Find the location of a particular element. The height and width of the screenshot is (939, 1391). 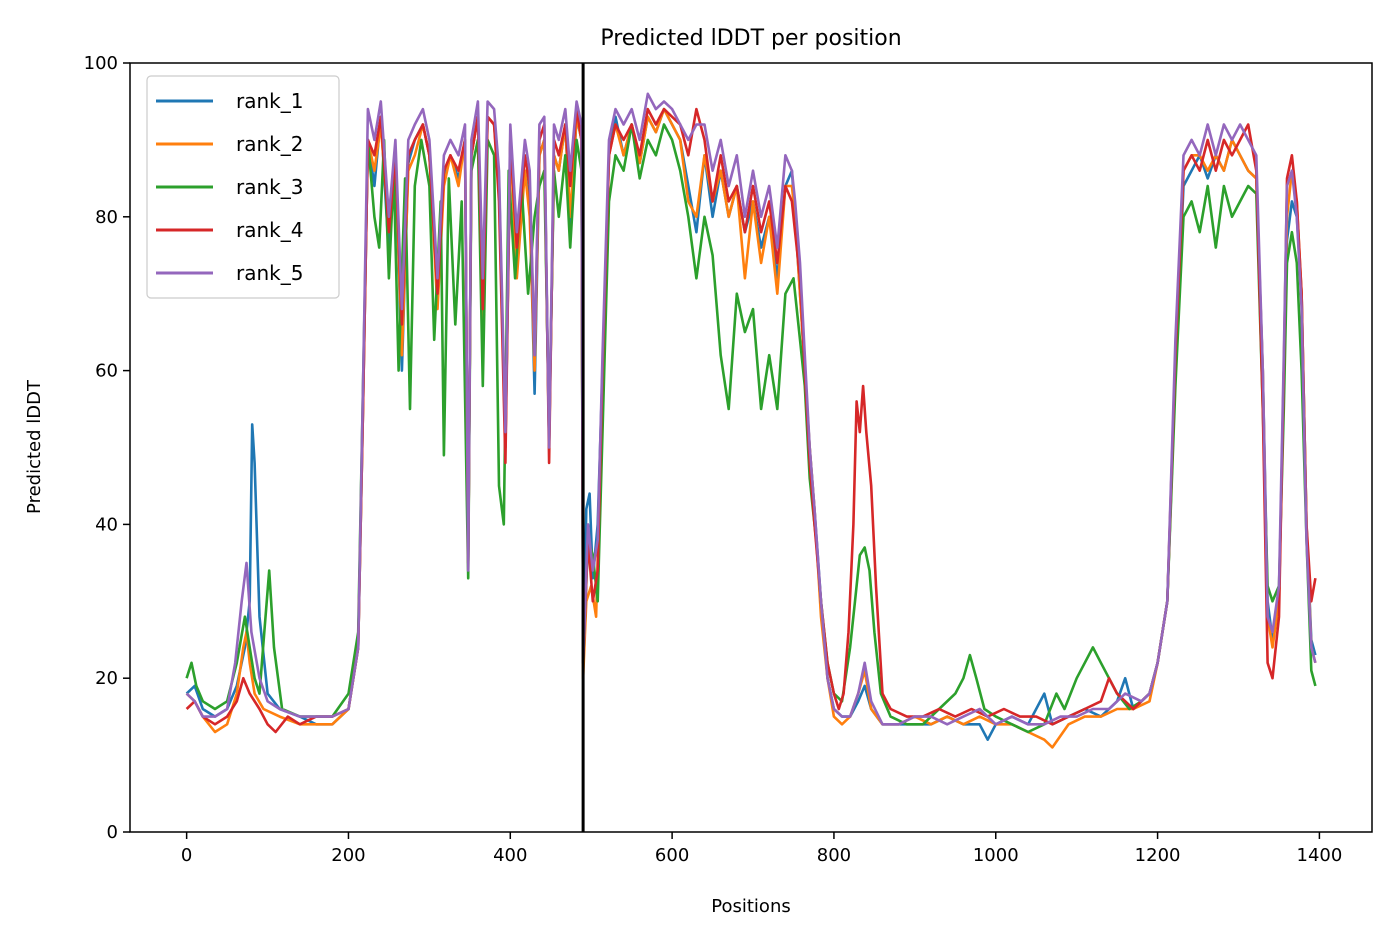

x-tick-label: 1200 is located at coordinates (1158, 855).